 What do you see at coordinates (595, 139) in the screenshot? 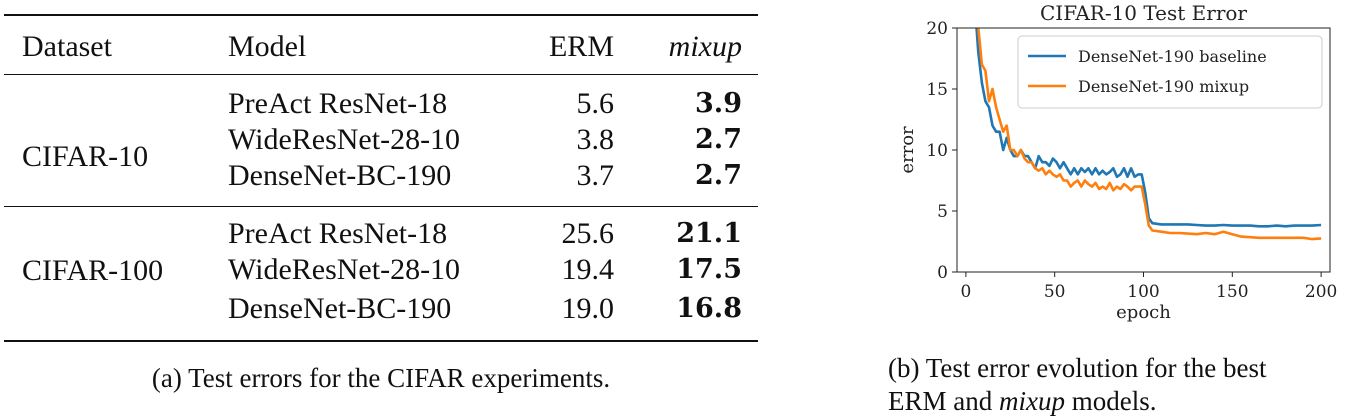
I see `table-row-erm: 3.8` at bounding box center [595, 139].